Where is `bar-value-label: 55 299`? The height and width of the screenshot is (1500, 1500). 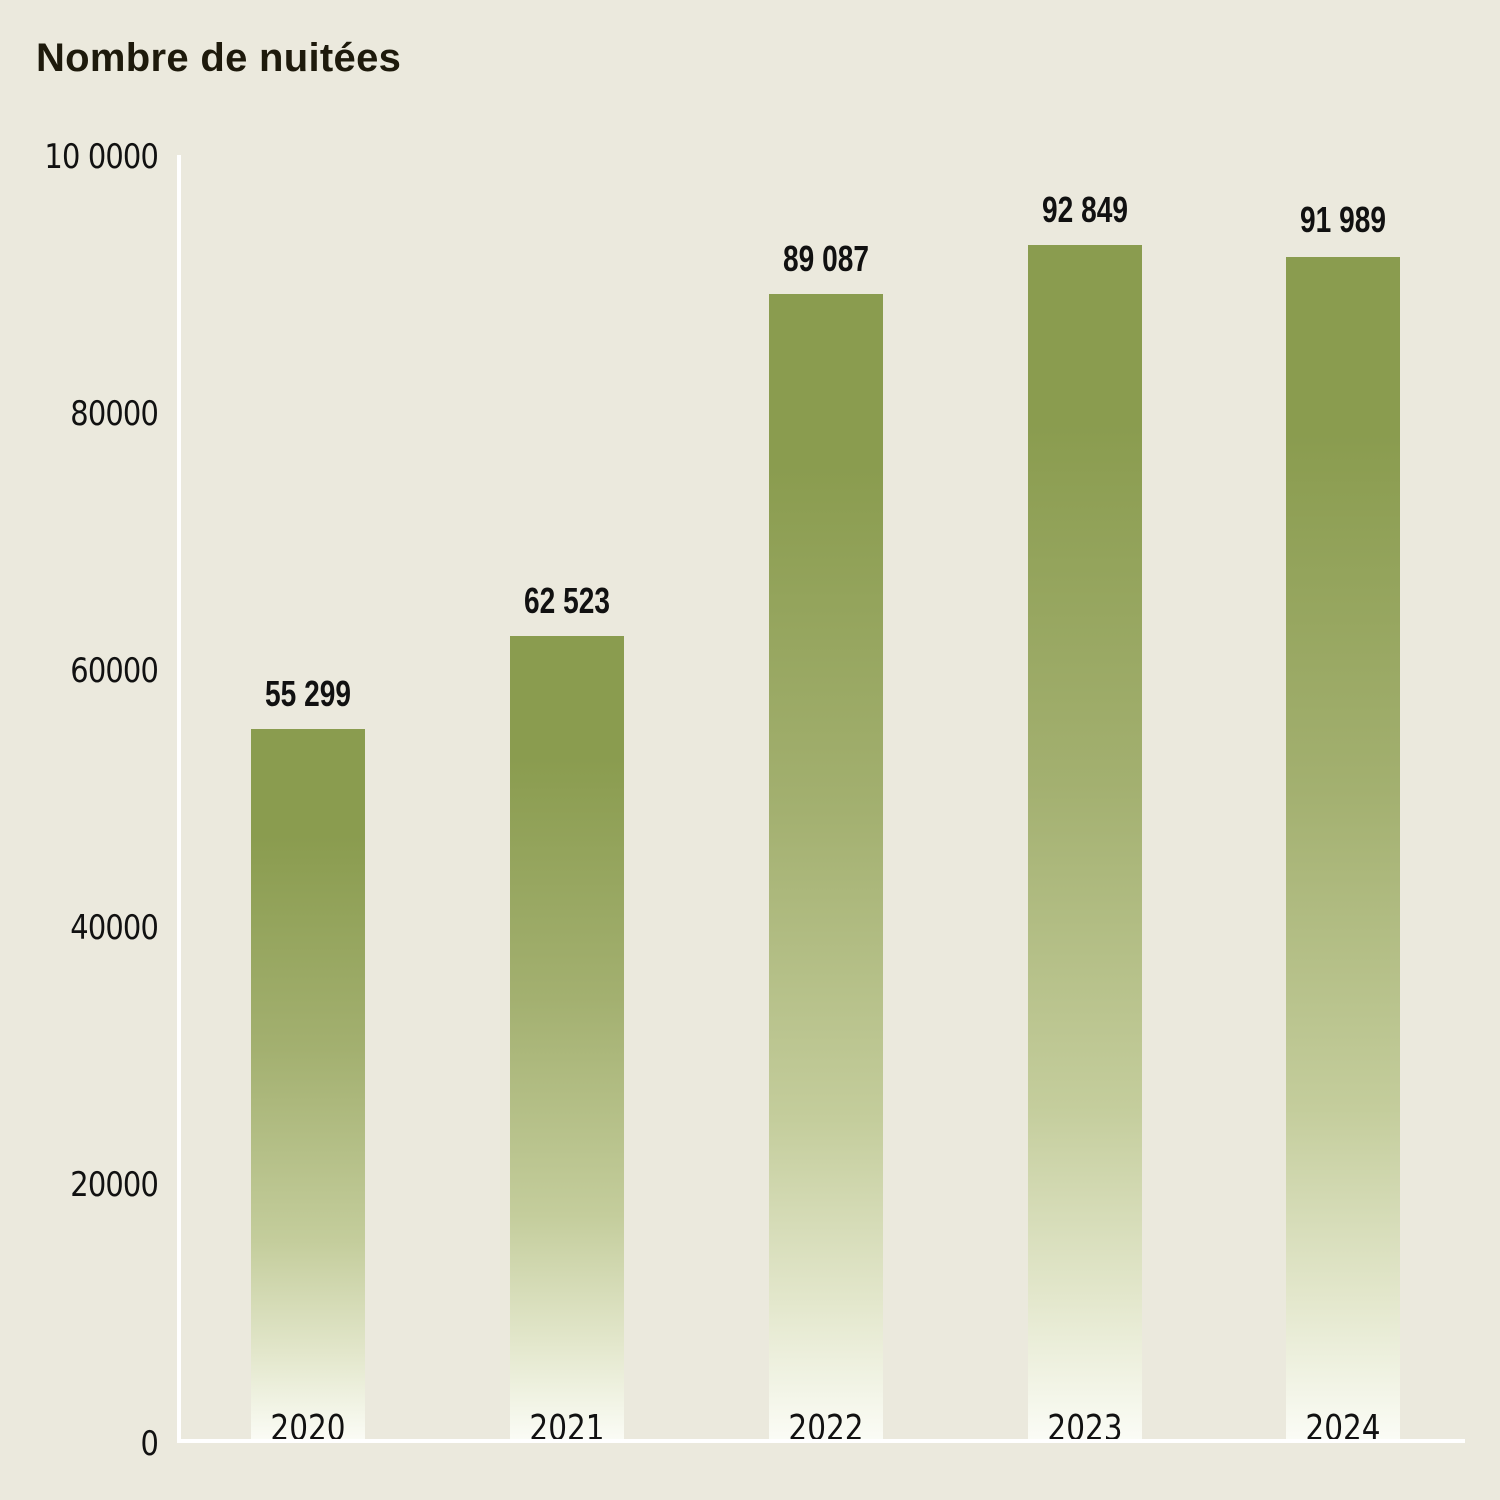 bar-value-label: 55 299 is located at coordinates (308, 693).